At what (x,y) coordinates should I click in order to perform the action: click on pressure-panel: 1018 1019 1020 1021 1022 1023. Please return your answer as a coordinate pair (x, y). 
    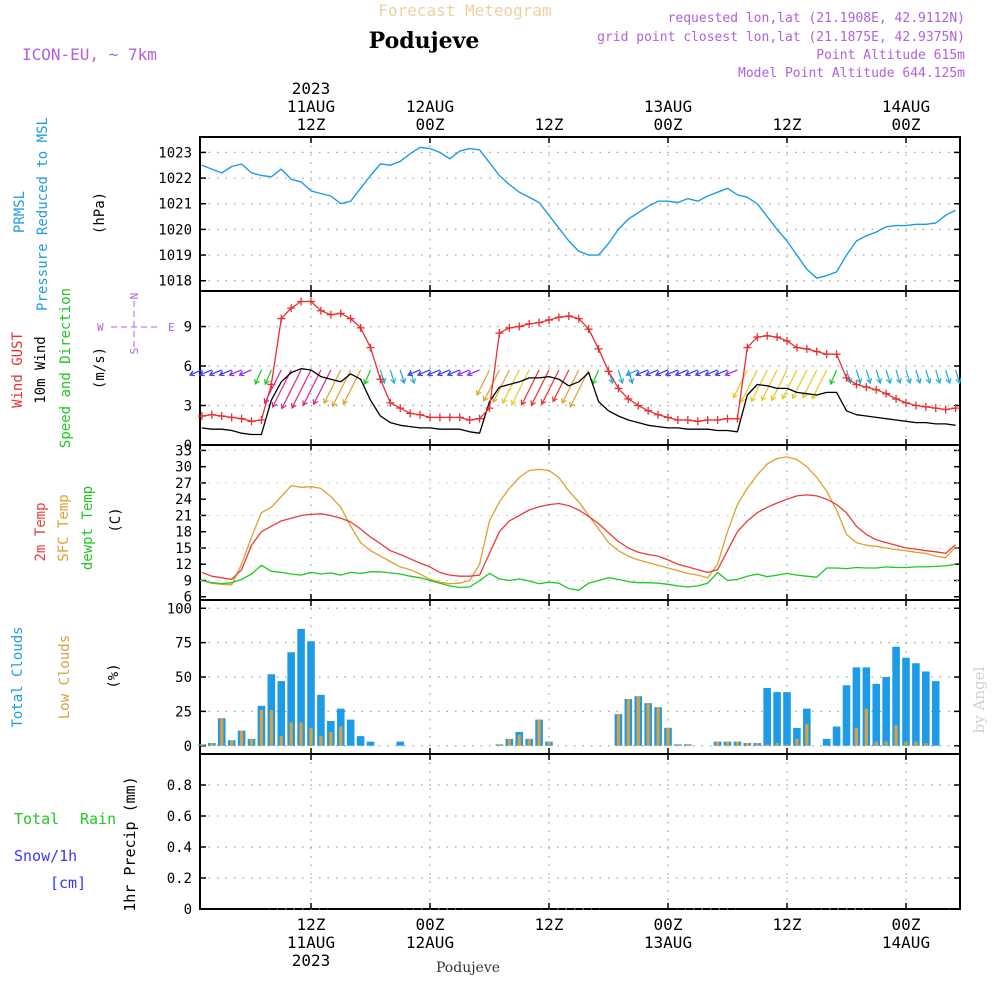
    Looking at the image, I should click on (559, 214).